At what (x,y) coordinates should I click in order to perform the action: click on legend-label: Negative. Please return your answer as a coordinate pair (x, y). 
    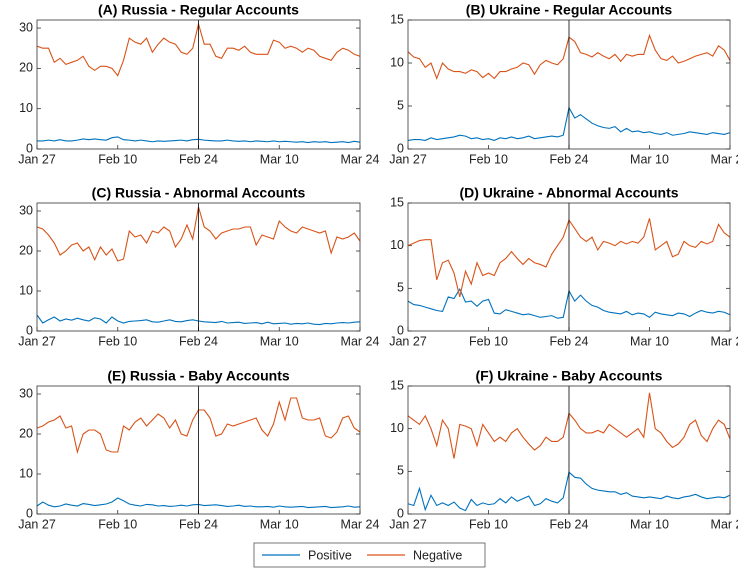
    Looking at the image, I should click on (437, 555).